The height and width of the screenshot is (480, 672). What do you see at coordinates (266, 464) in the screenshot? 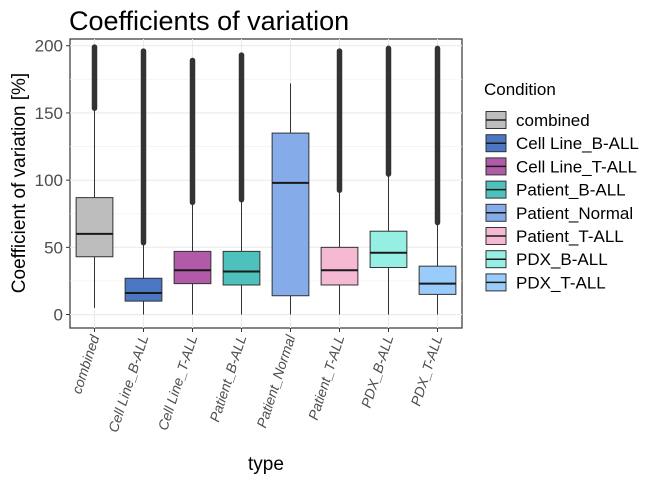
I see `x-axis-title: type` at bounding box center [266, 464].